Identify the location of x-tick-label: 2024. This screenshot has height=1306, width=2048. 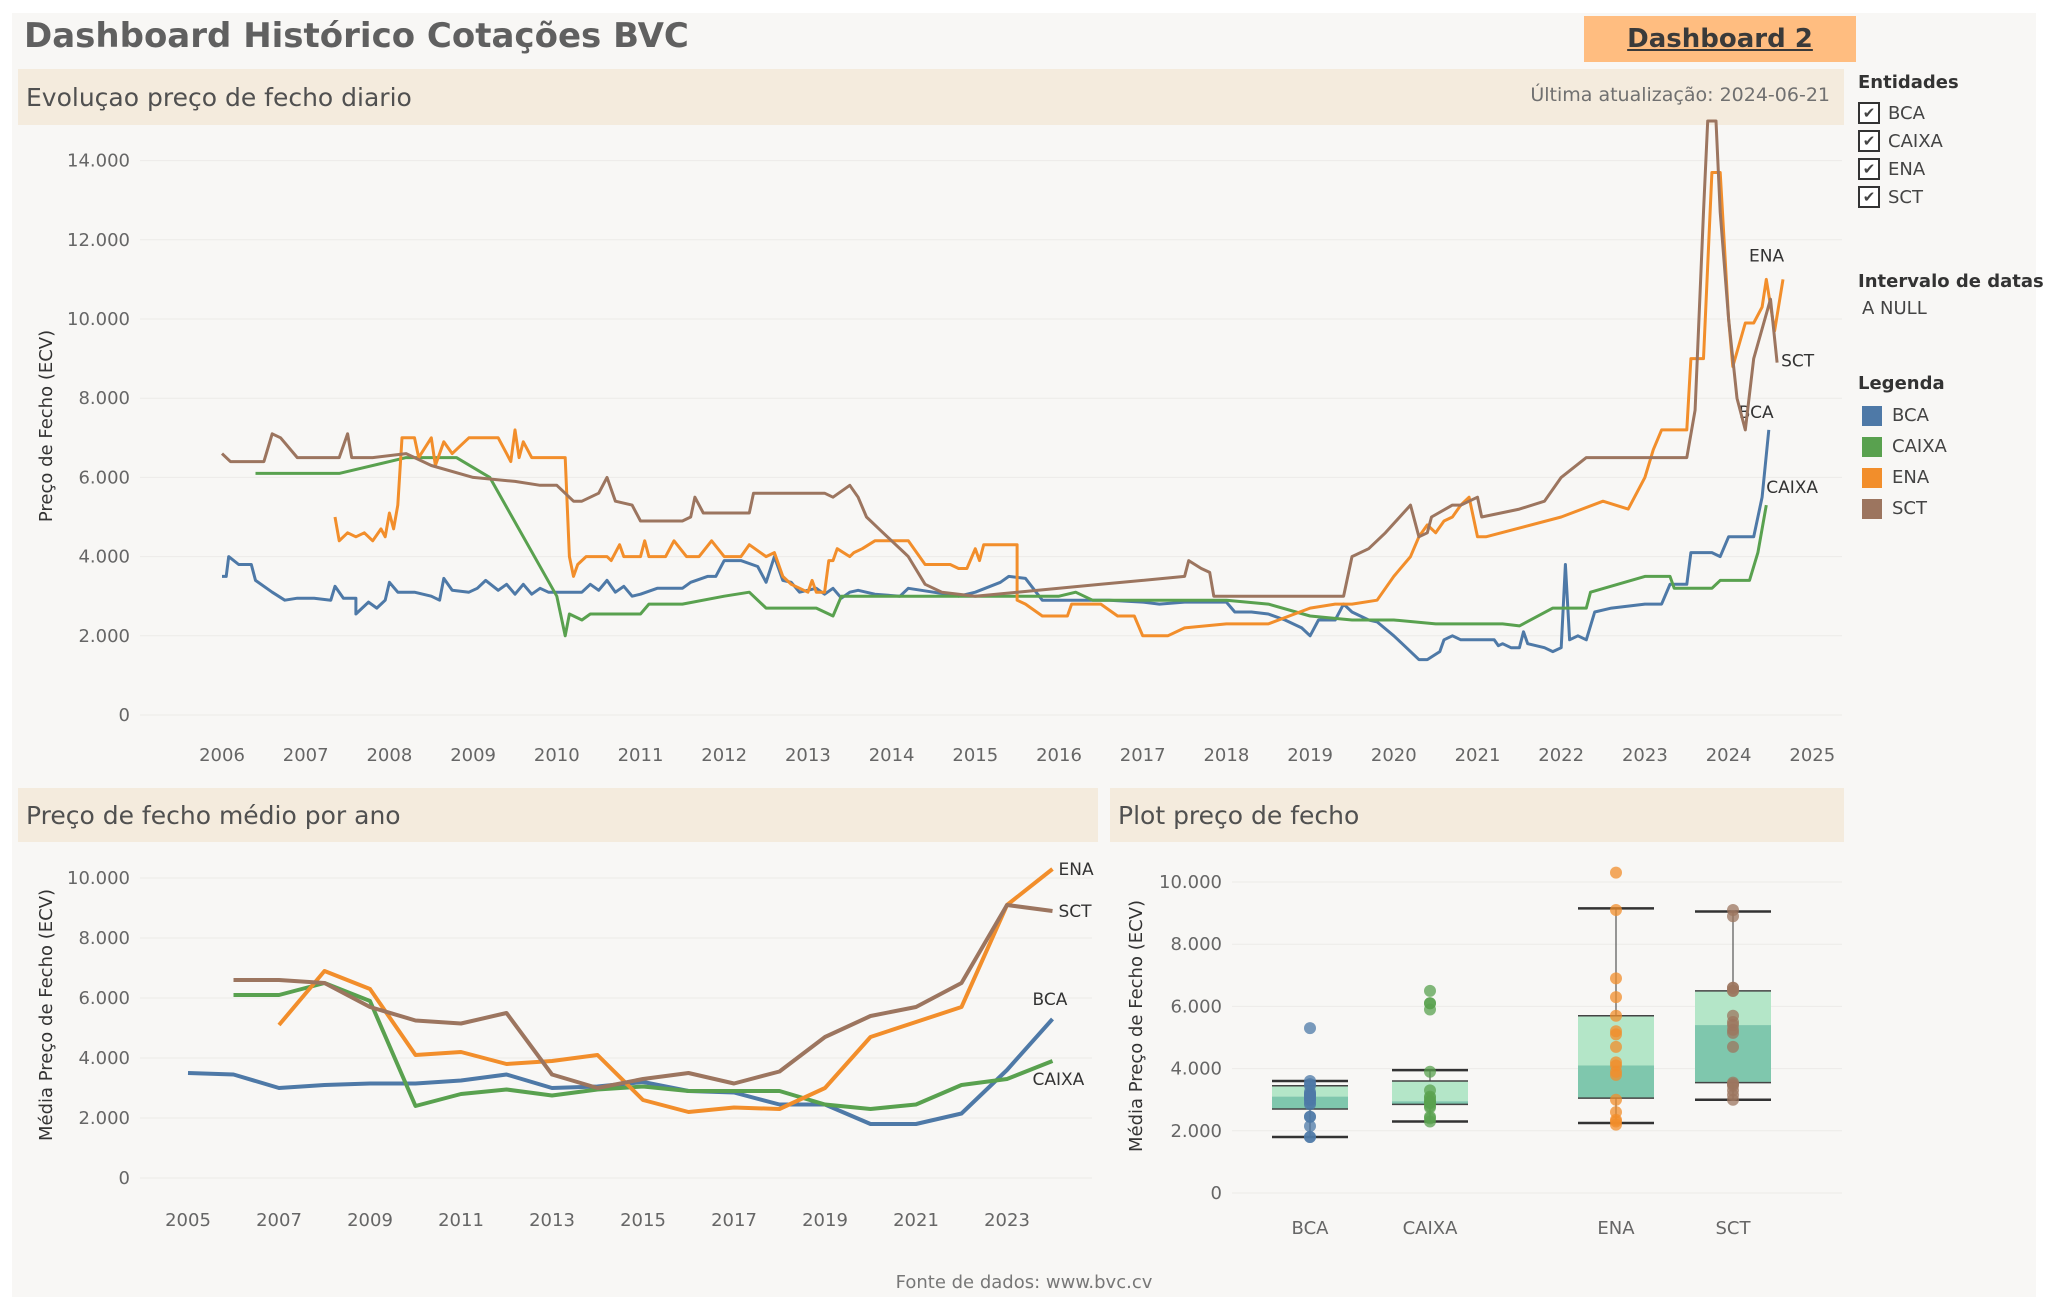
(1729, 755).